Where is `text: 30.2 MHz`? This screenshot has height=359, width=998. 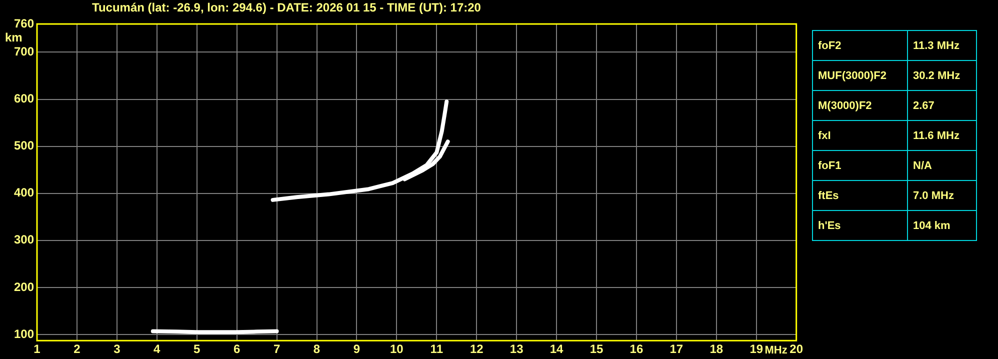 text: 30.2 MHz is located at coordinates (942, 75).